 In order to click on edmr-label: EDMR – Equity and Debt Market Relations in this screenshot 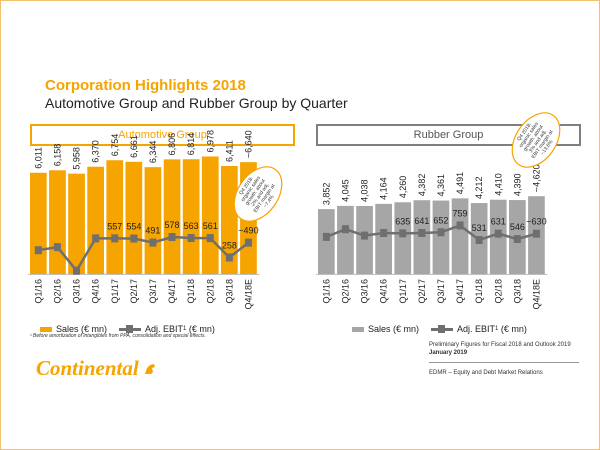, I will do `click(486, 373)`.